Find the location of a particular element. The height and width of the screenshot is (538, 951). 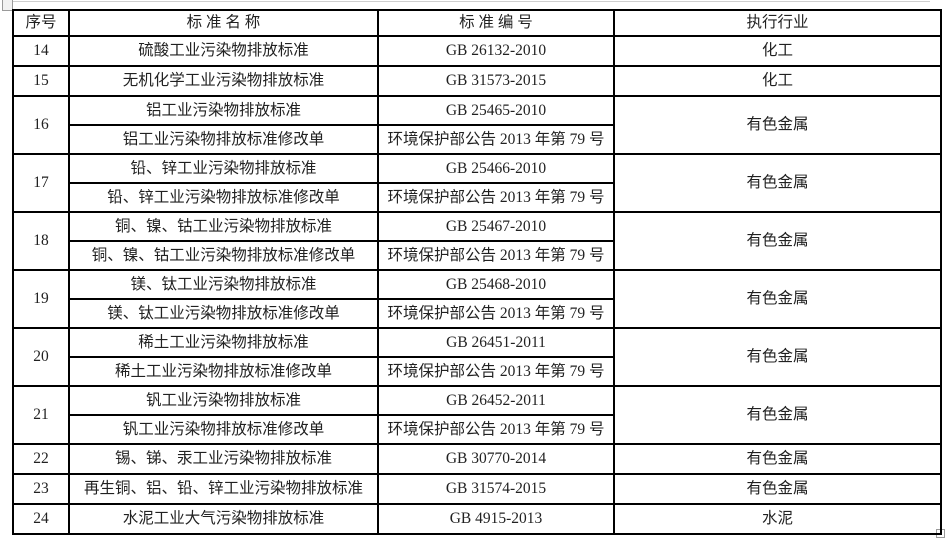

table-row: 14 硫酸工业污染物排放标准 GB 26132-2010 化工 is located at coordinates (477, 51).